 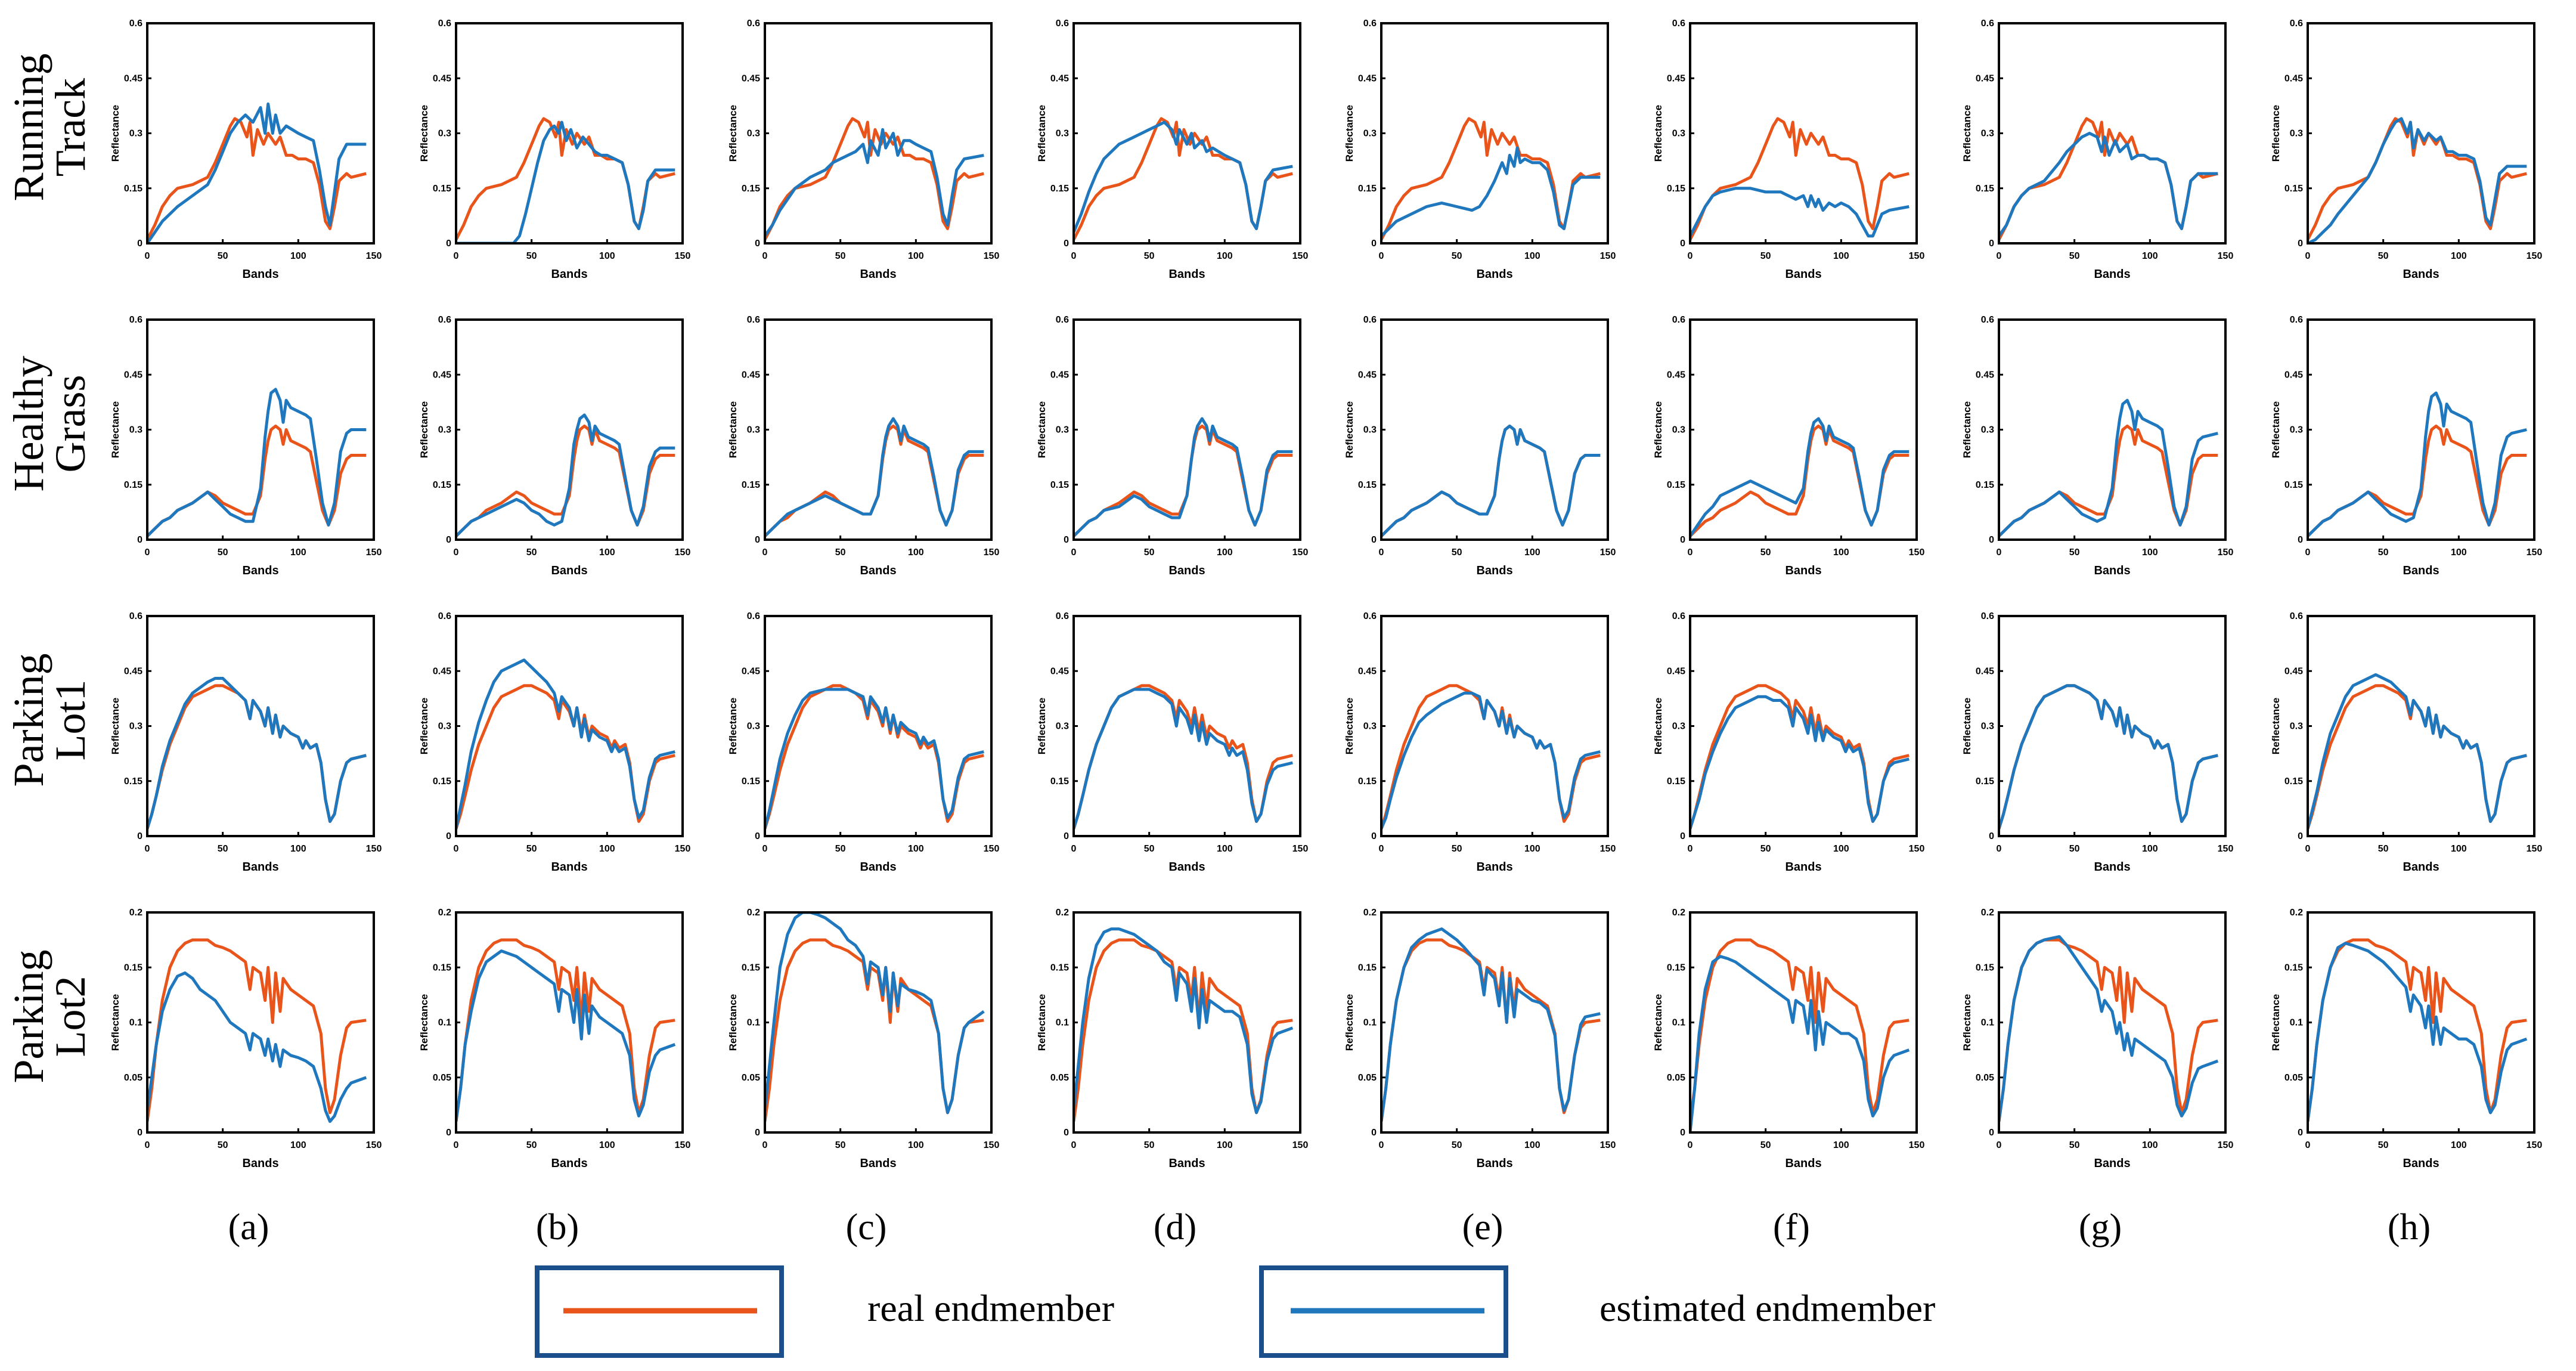 I want to click on y-tick-label: 0.1, so click(x=135, y=1023).